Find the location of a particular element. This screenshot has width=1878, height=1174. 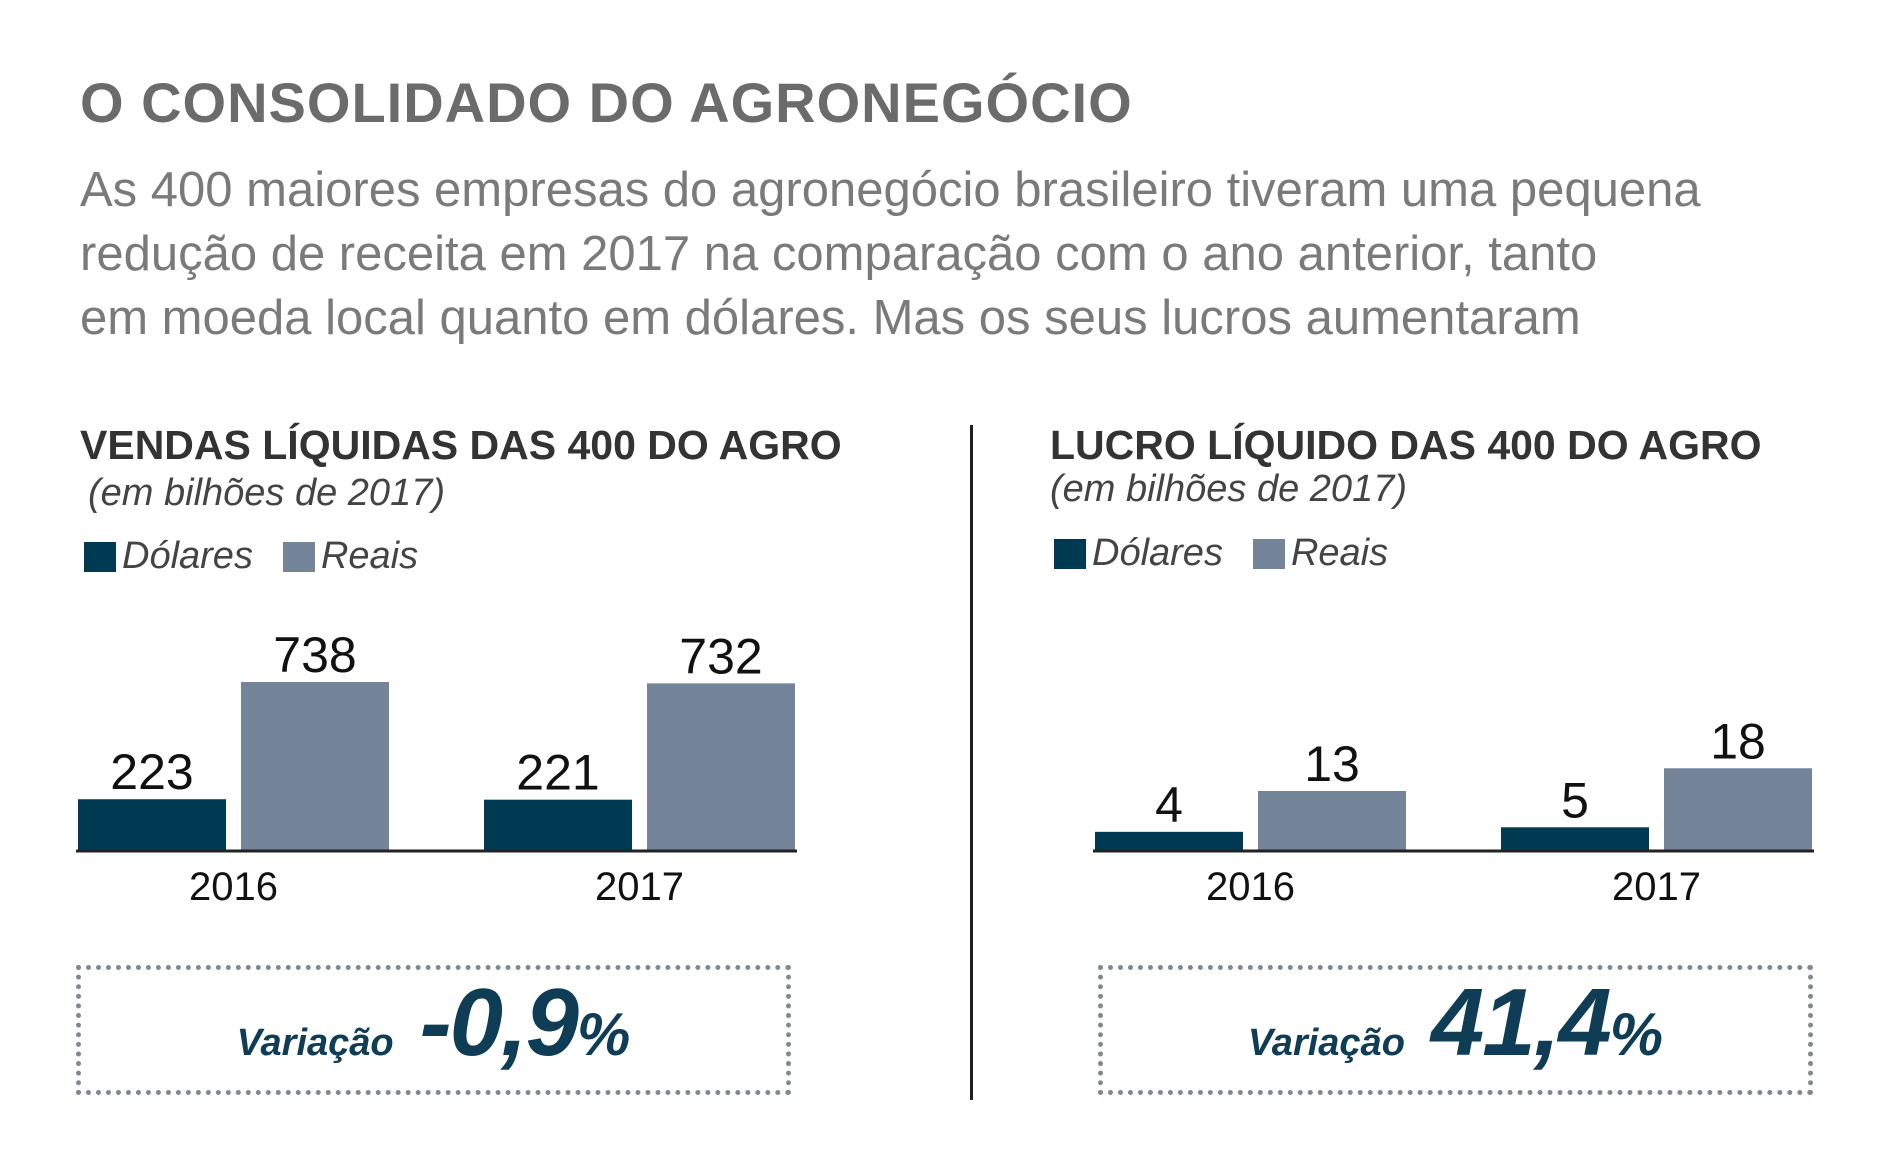

data-label-dolares-2016: 223 is located at coordinates (151, 772).